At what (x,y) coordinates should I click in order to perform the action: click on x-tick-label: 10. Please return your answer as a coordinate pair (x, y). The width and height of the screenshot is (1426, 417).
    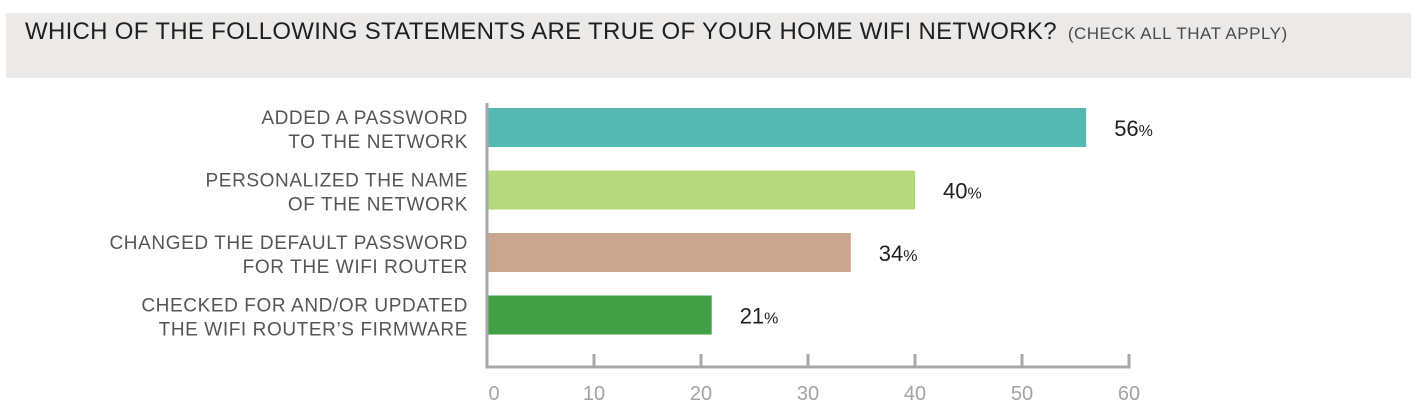
    Looking at the image, I should click on (594, 394).